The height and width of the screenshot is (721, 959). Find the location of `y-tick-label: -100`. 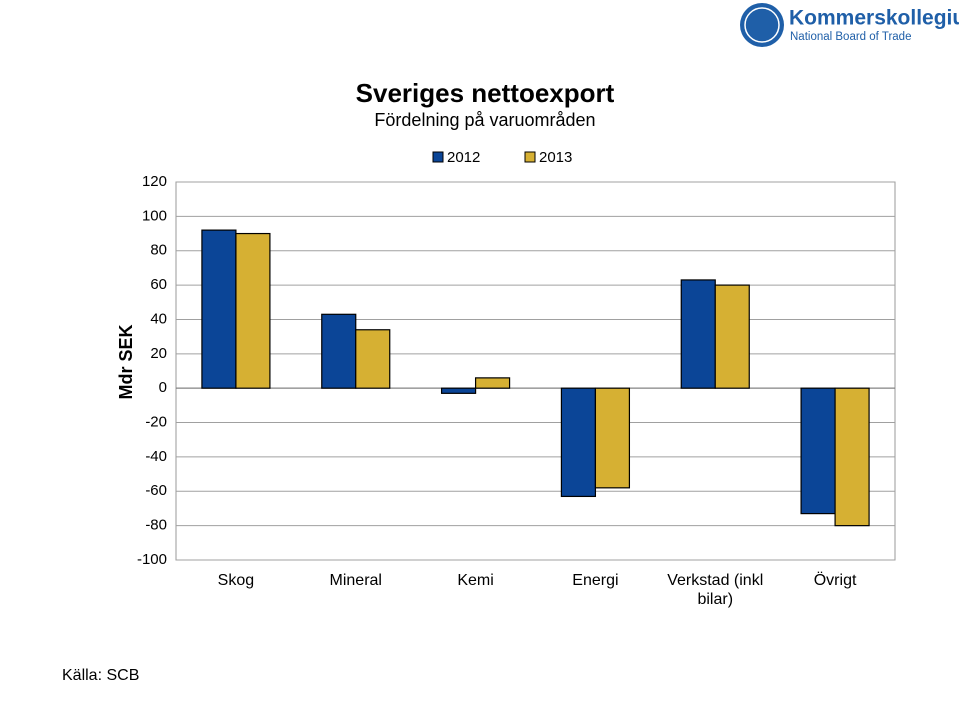

y-tick-label: -100 is located at coordinates (152, 559).